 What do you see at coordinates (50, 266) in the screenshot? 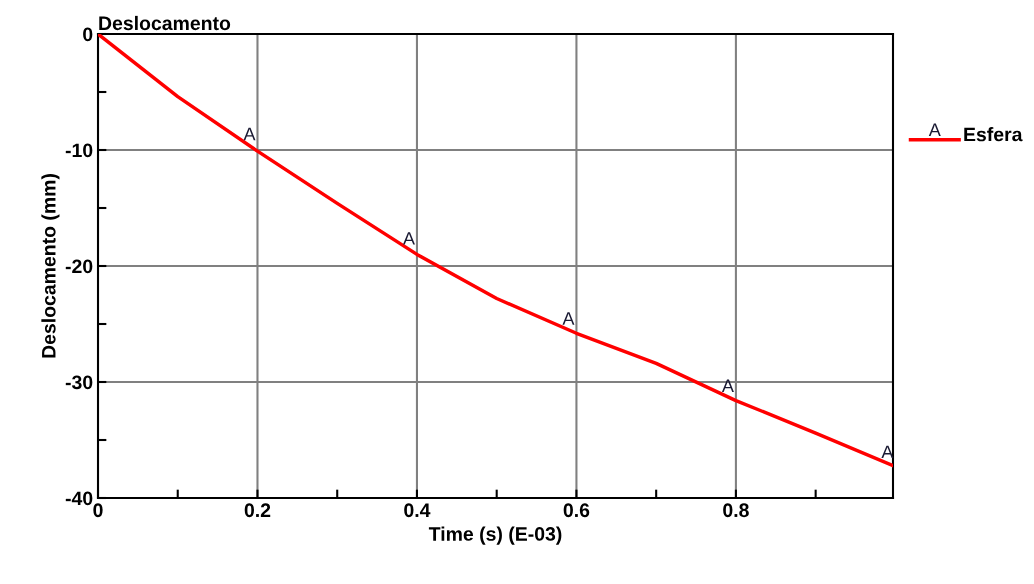
I see `y-axis-title: Deslocamento (mm)` at bounding box center [50, 266].